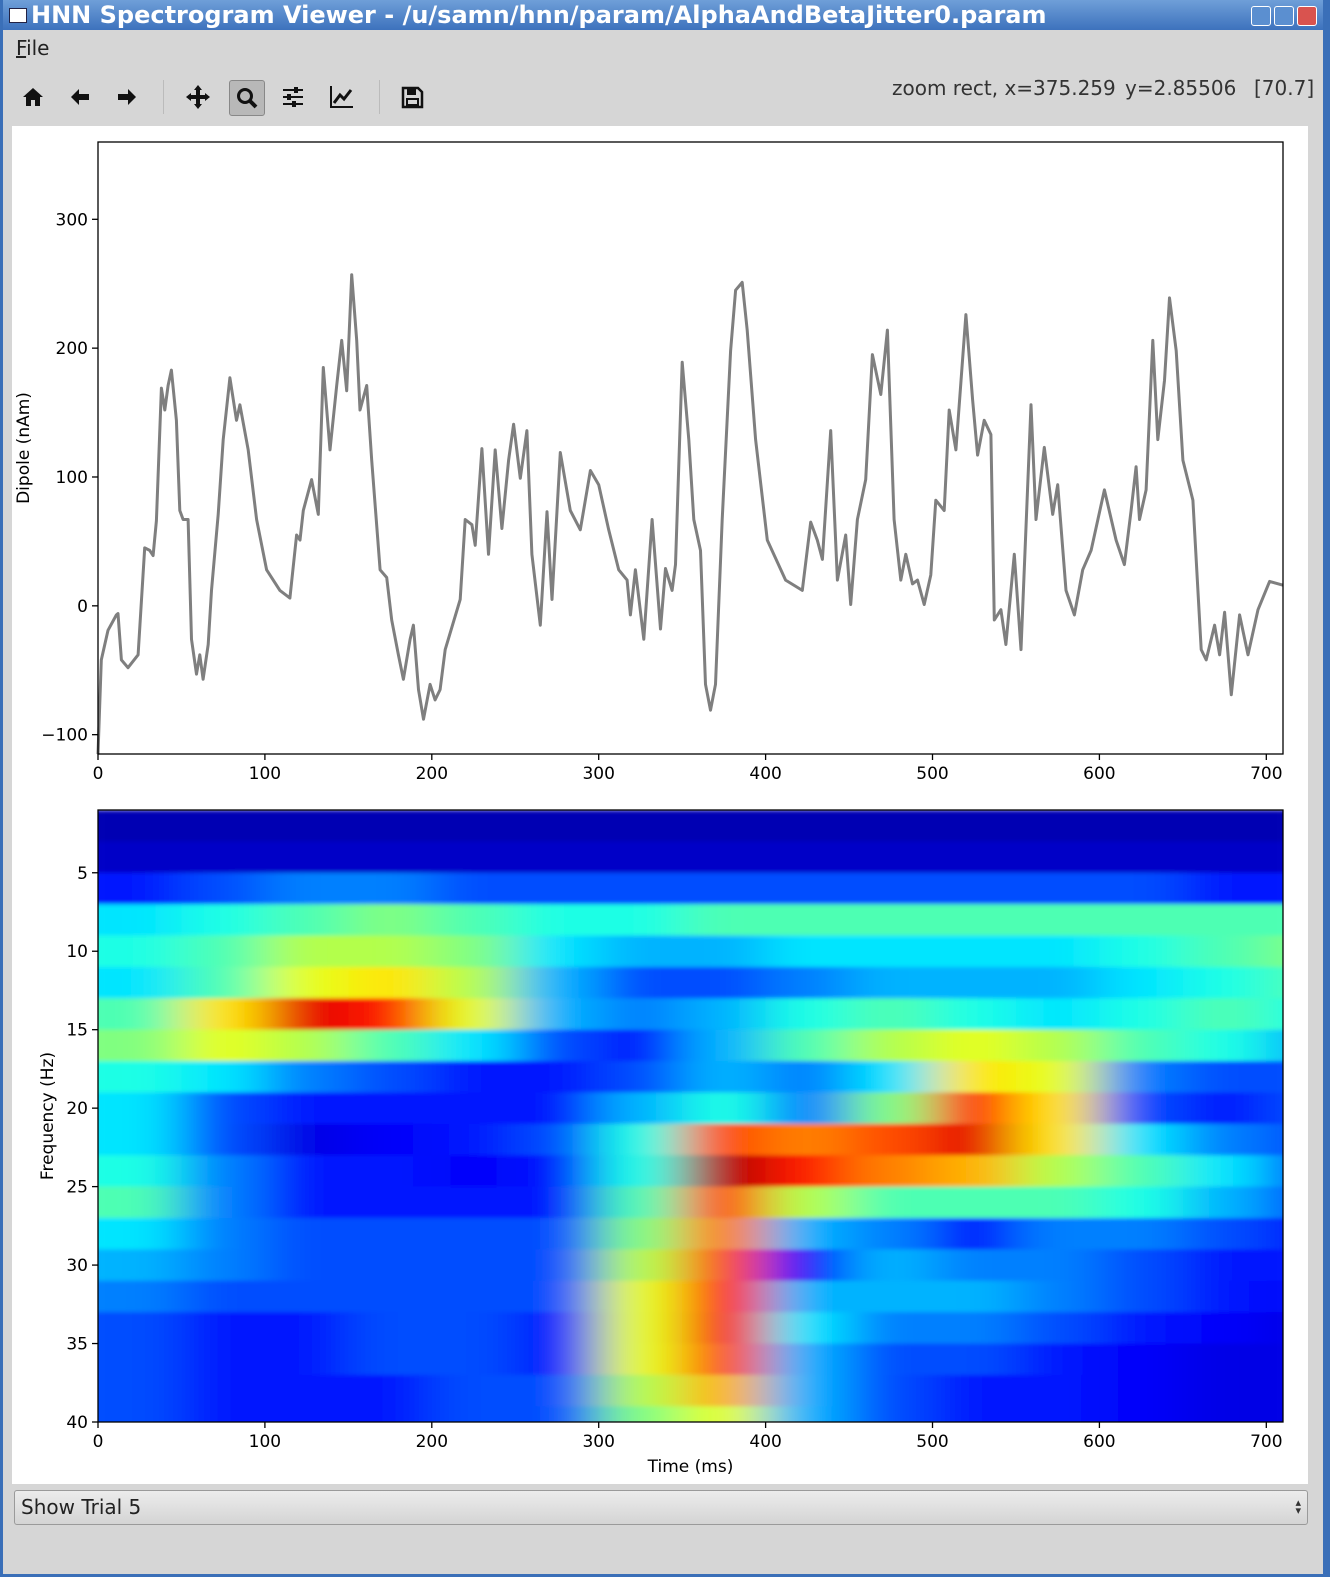 The height and width of the screenshot is (1577, 1330). Describe the element at coordinates (127, 97) in the screenshot. I see `forward-button` at that location.